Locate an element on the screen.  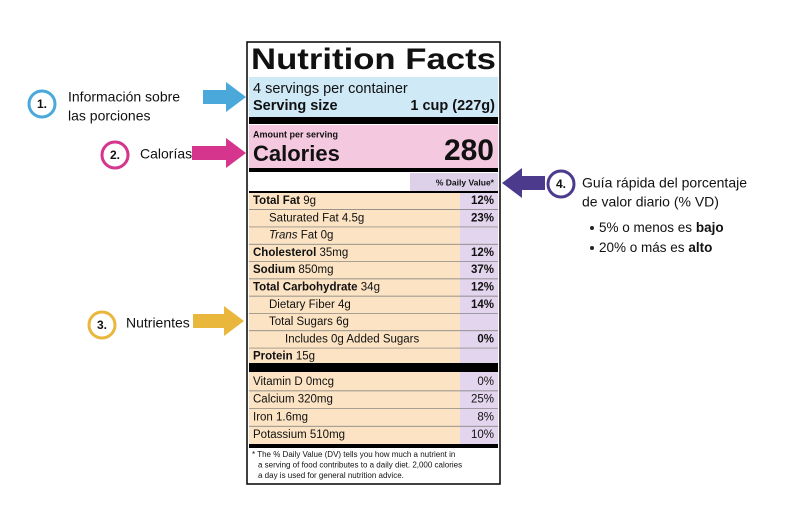
vitamin: Vitamin D 0mcg is located at coordinates (293, 382).